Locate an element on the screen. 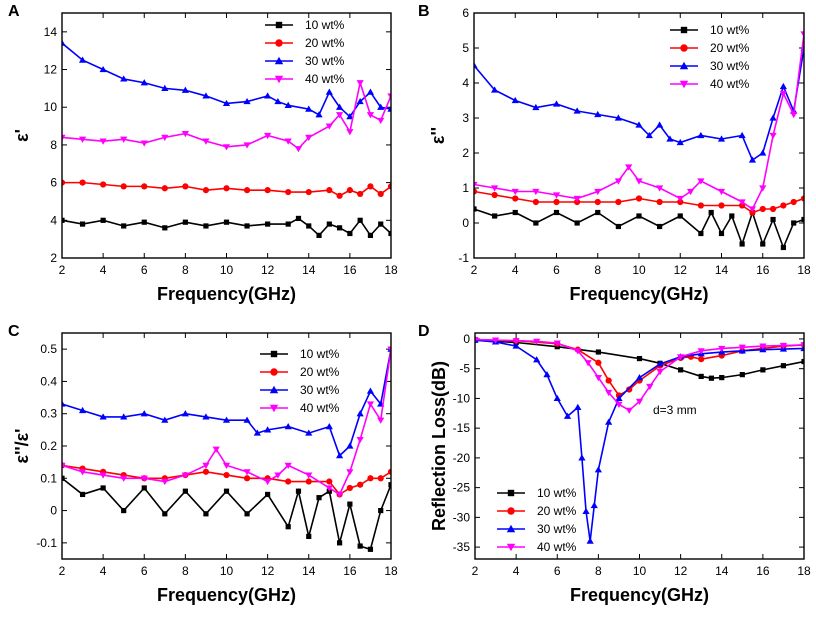  plot-area is located at coordinates (226, 448).